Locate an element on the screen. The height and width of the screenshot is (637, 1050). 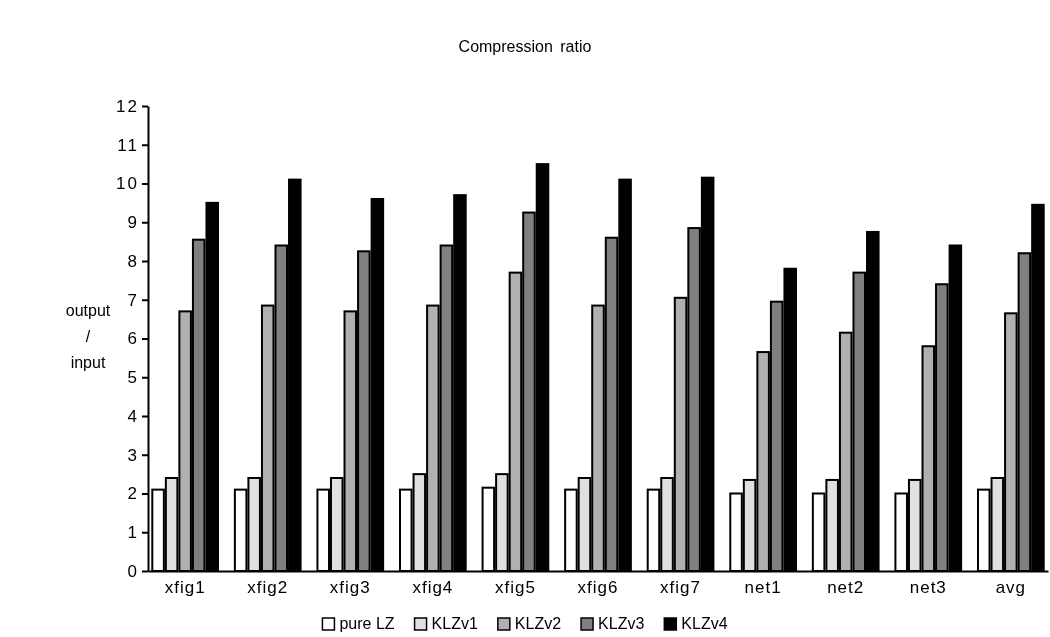
chart-title: Compression ratio is located at coordinates (525, 46).